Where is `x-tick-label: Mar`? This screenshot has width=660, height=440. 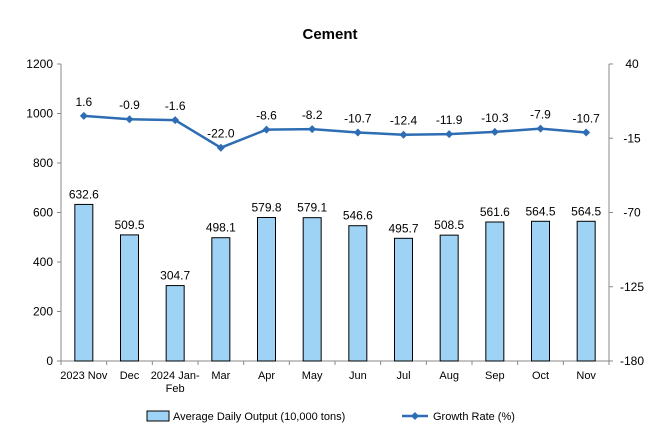
x-tick-label: Mar is located at coordinates (220, 376).